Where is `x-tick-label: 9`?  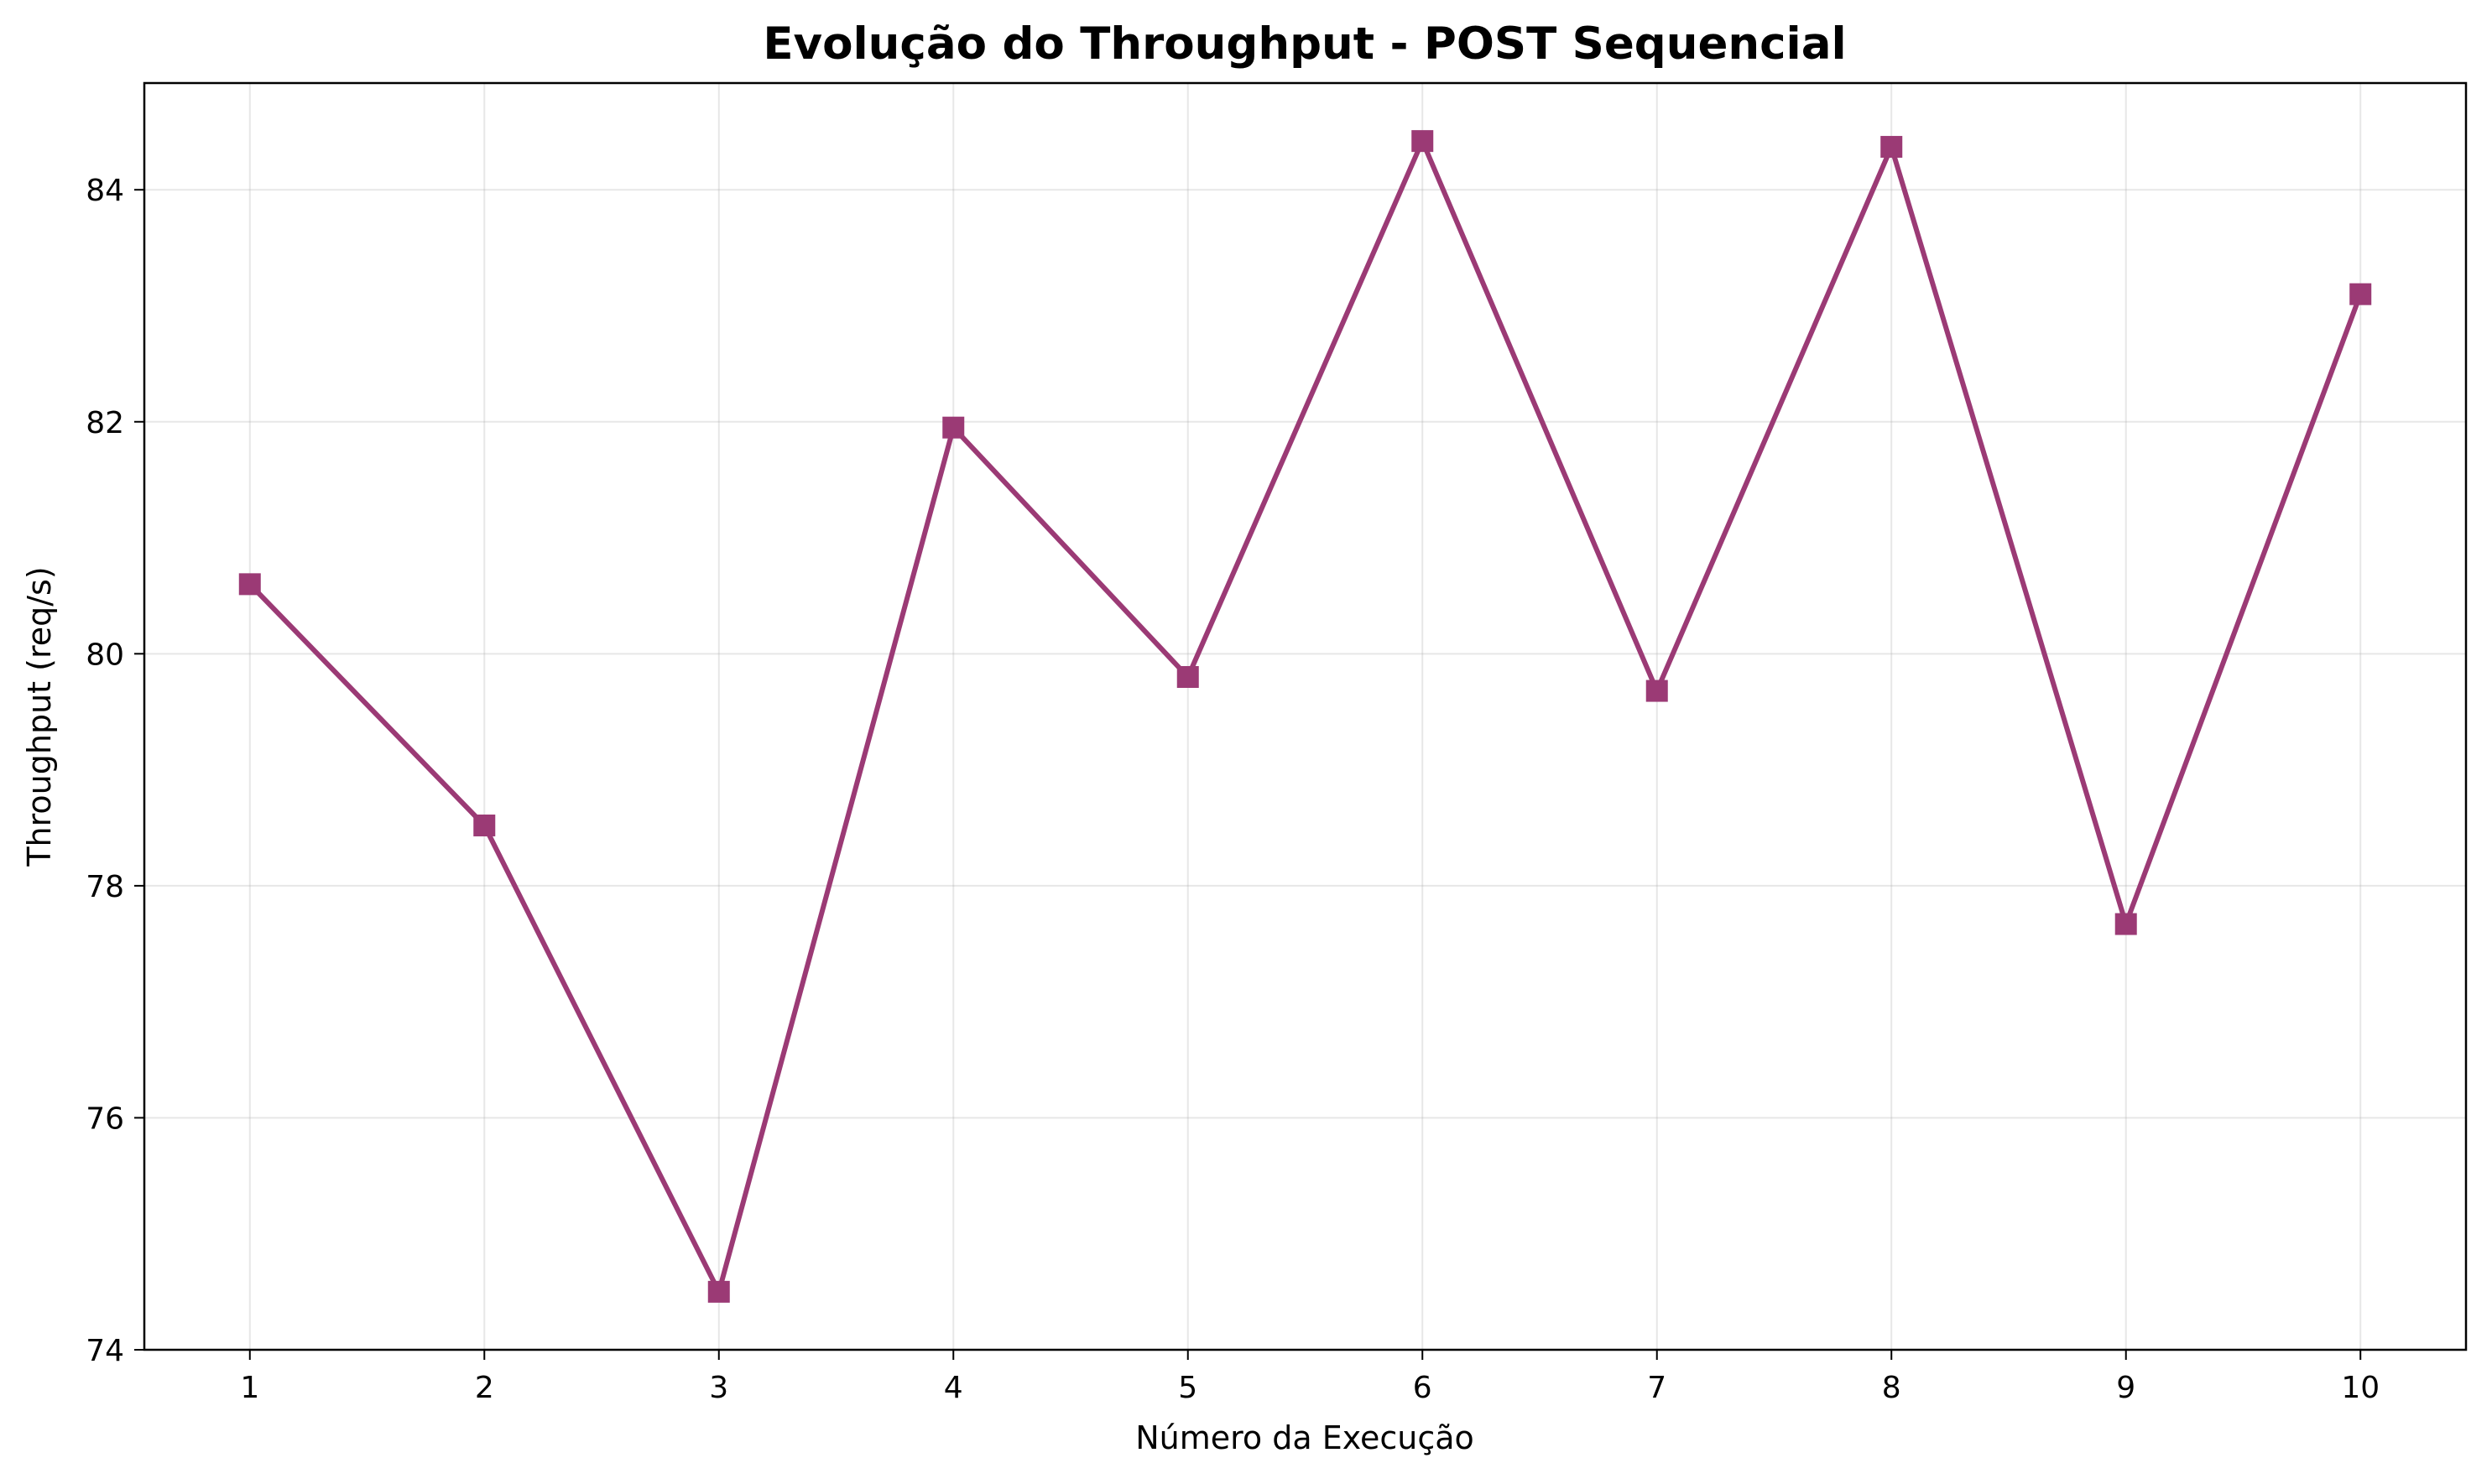
x-tick-label: 9 is located at coordinates (2126, 1388).